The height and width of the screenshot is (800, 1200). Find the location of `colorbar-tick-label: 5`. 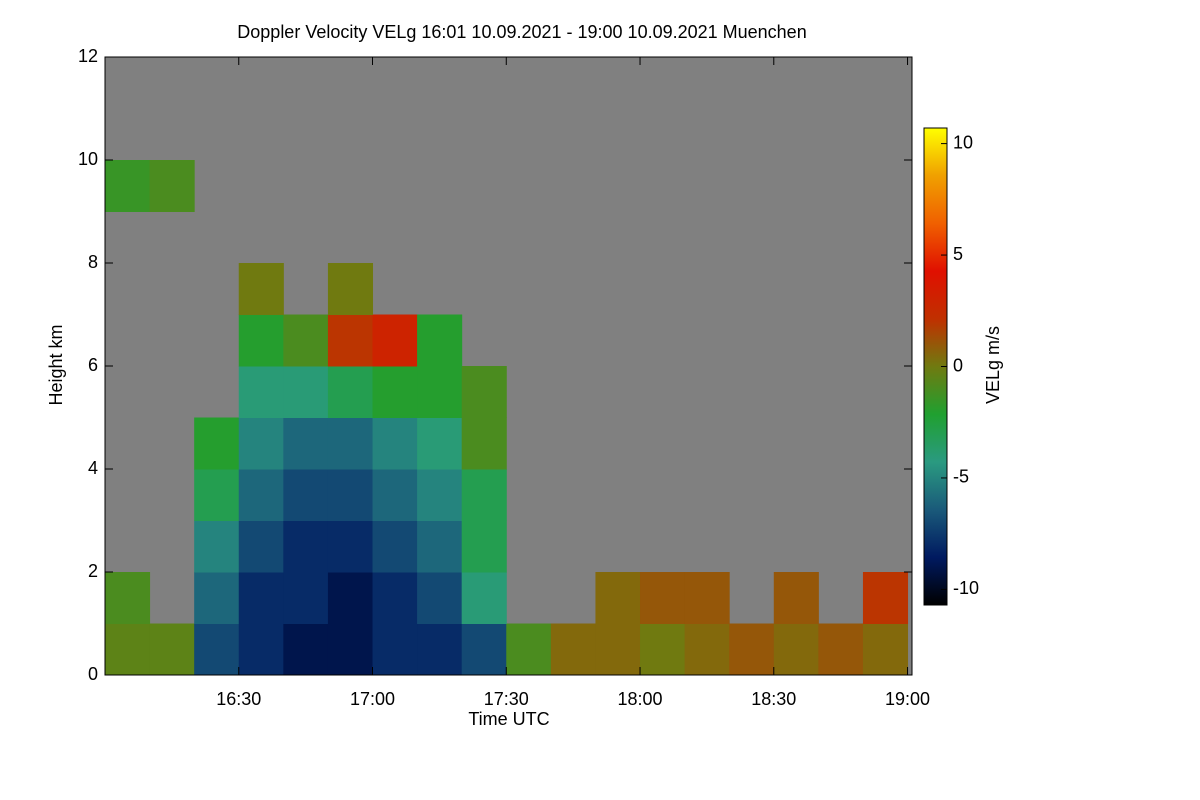

colorbar-tick-label: 5 is located at coordinates (958, 254).